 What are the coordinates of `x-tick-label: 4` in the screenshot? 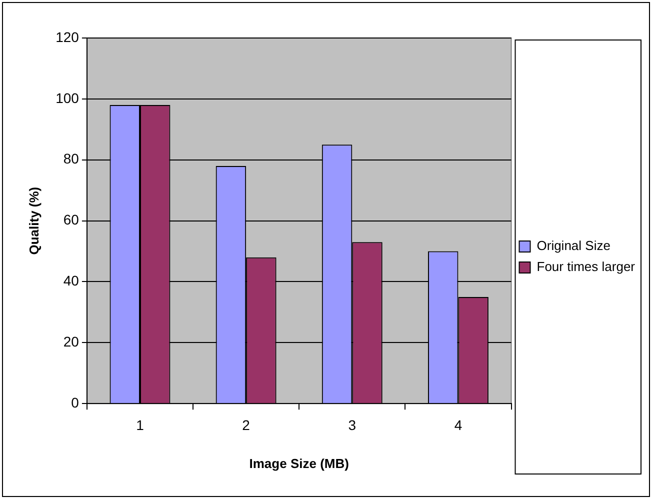 It's located at (458, 424).